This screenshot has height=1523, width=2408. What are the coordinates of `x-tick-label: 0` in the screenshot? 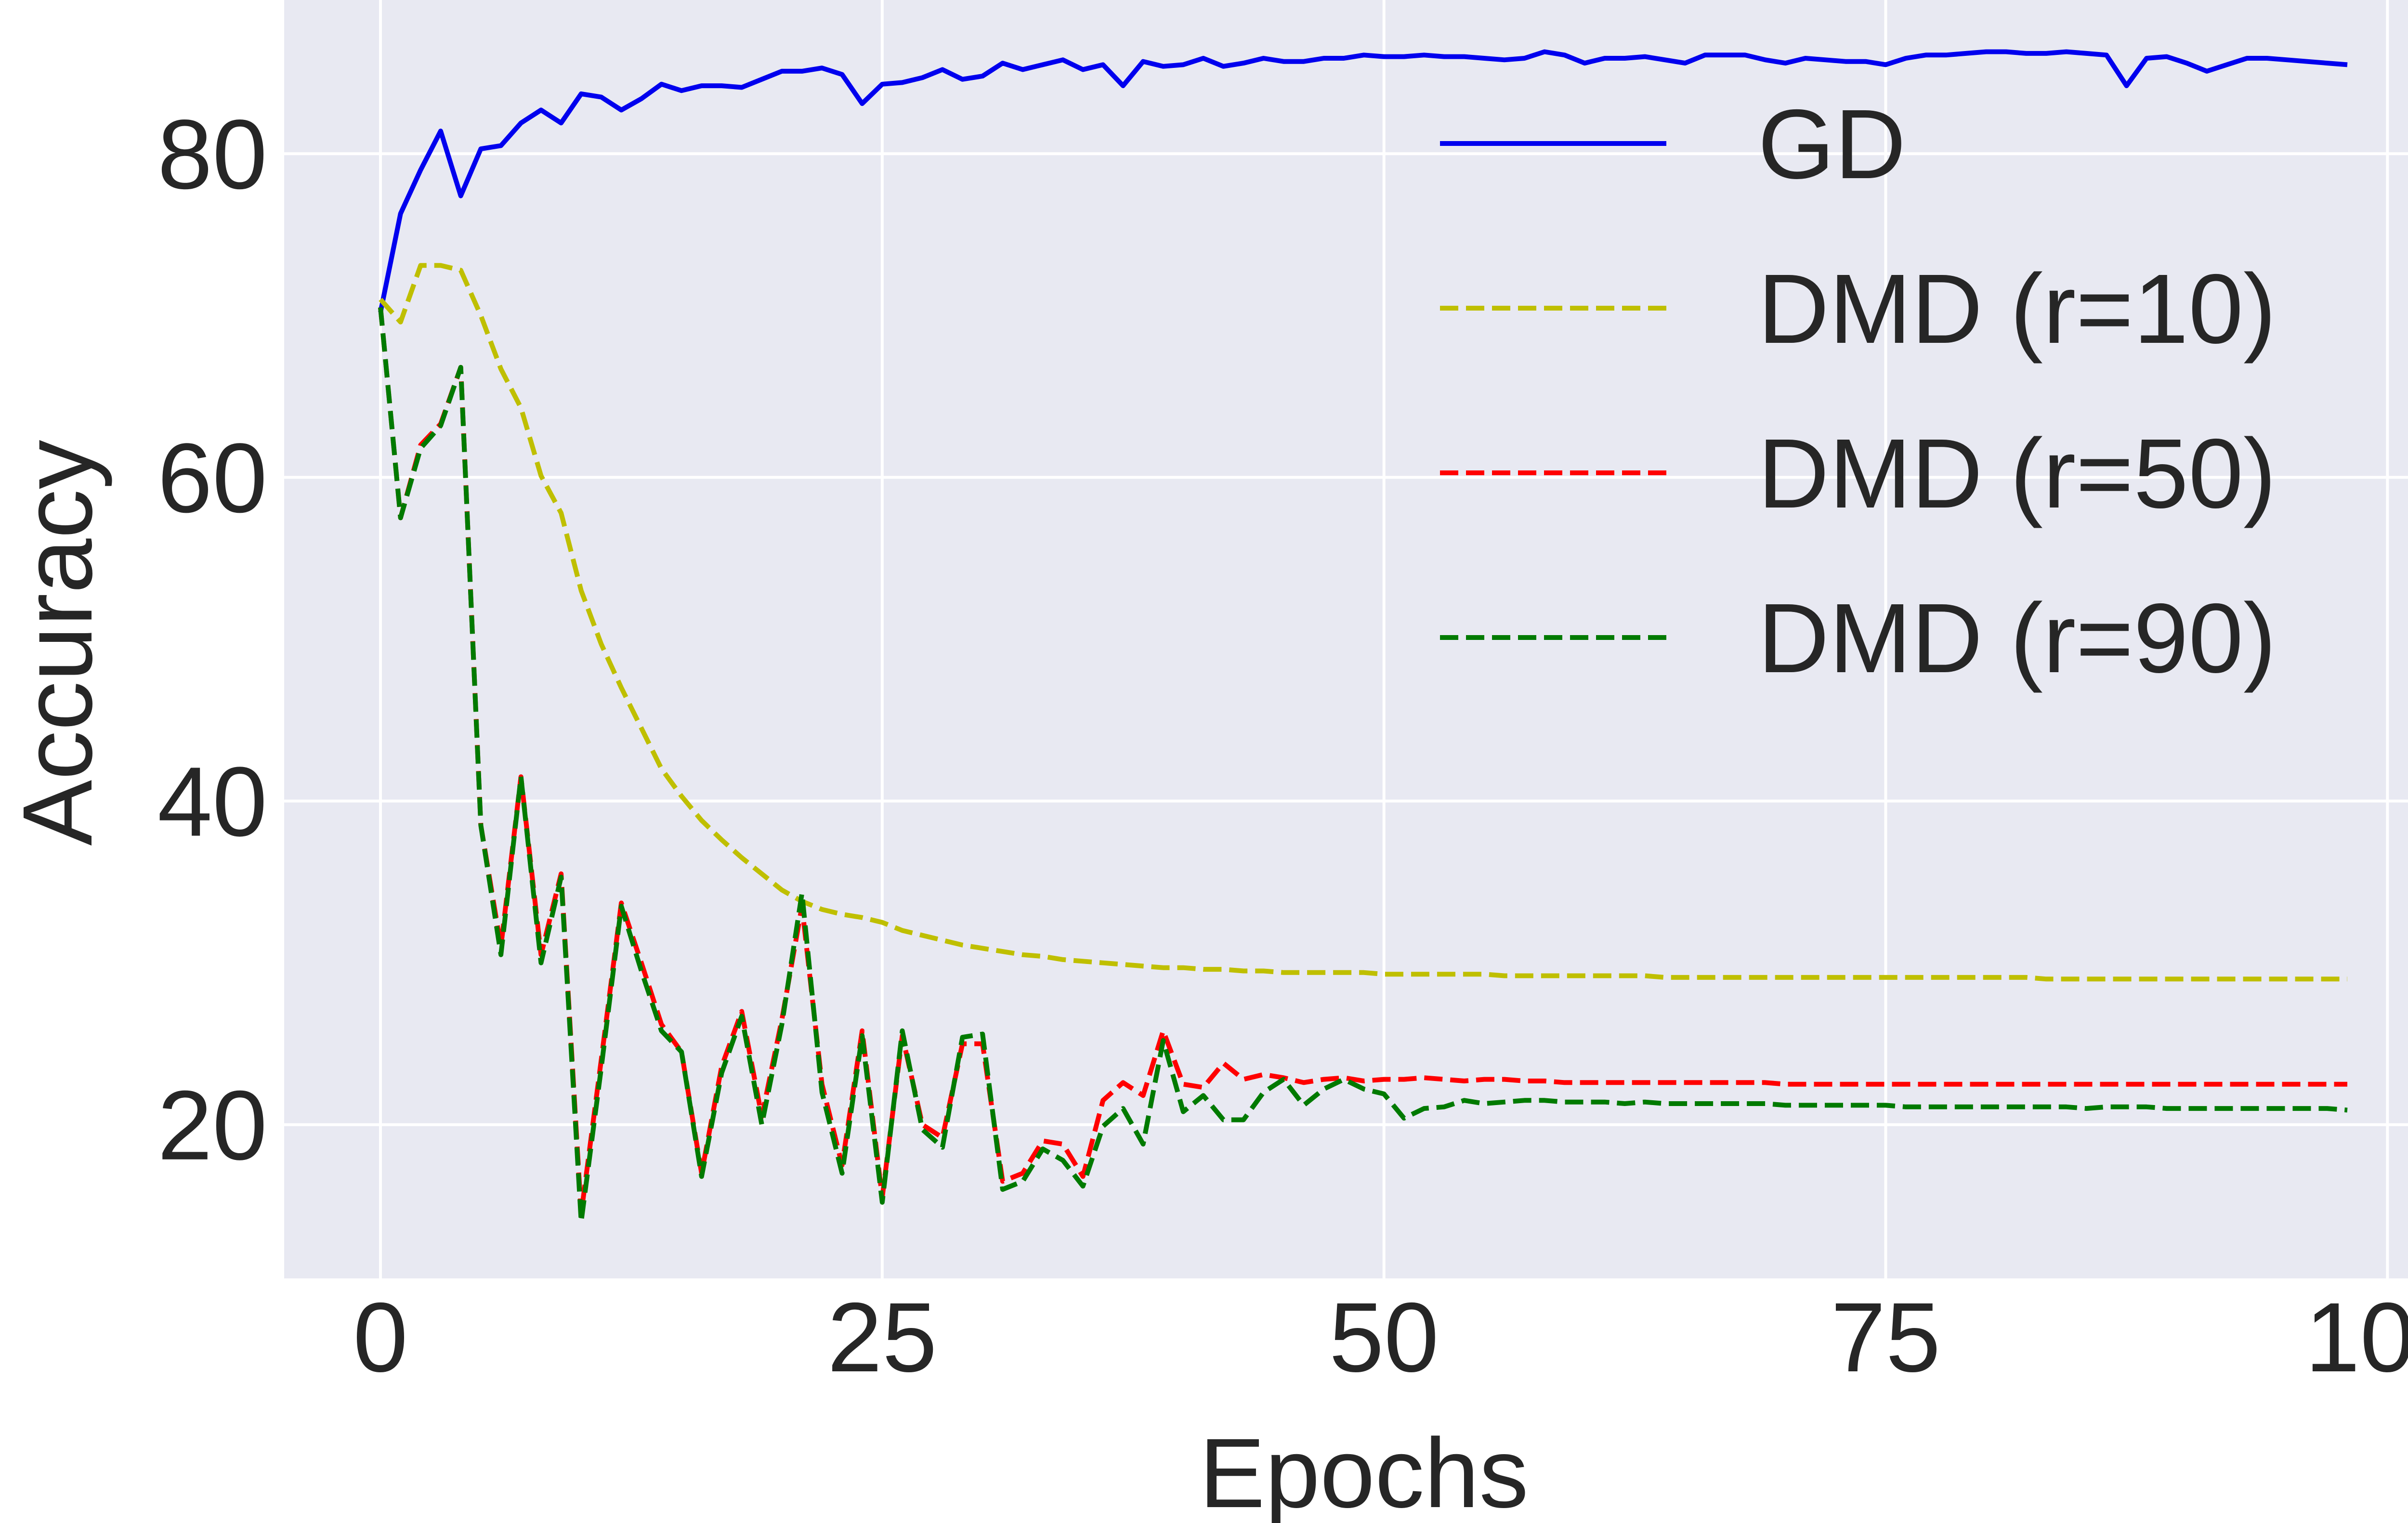 It's located at (380, 1337).